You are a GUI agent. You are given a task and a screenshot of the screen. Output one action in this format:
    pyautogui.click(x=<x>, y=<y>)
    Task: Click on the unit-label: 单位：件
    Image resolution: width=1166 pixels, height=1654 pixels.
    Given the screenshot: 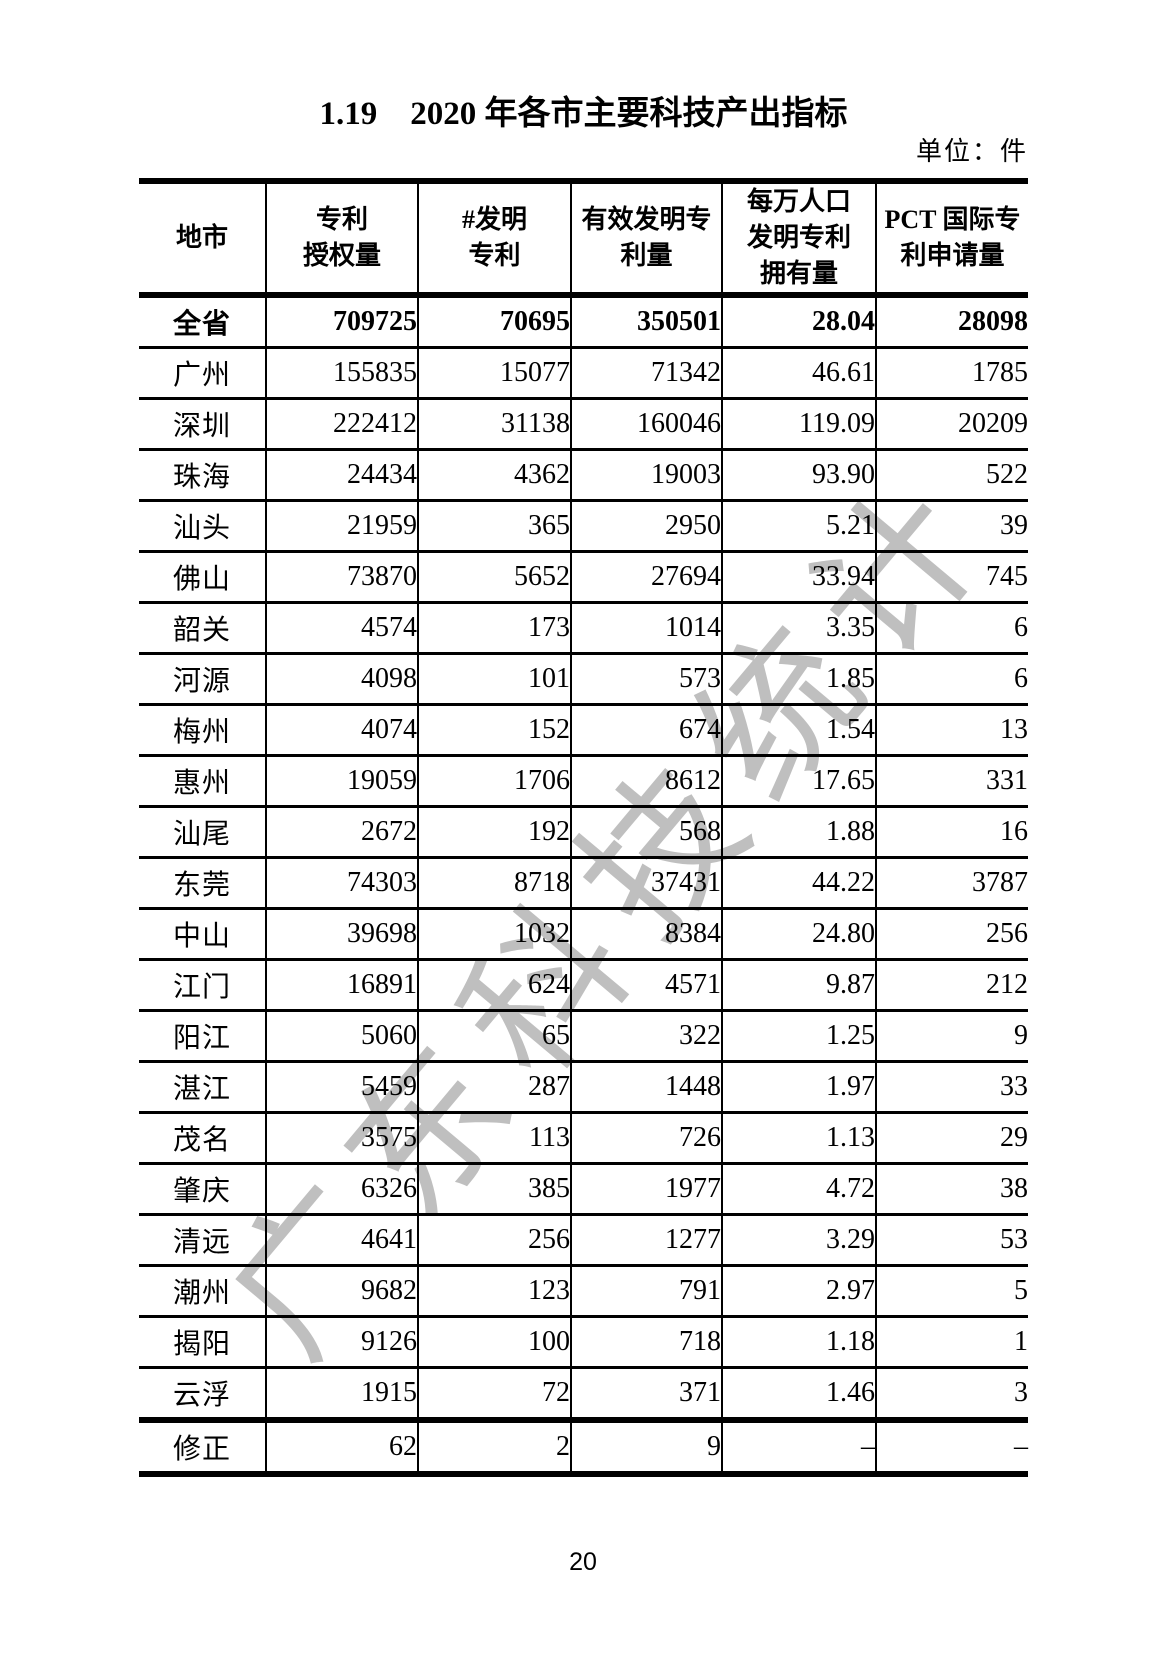 What is the action you would take?
    pyautogui.click(x=971, y=151)
    